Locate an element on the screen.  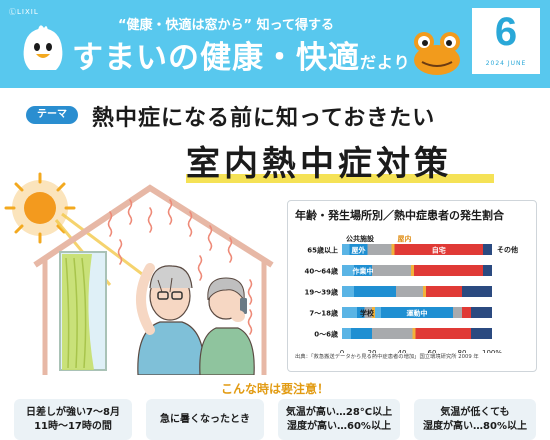
category-label: 0〜6歳 is located at coordinates (326, 334).